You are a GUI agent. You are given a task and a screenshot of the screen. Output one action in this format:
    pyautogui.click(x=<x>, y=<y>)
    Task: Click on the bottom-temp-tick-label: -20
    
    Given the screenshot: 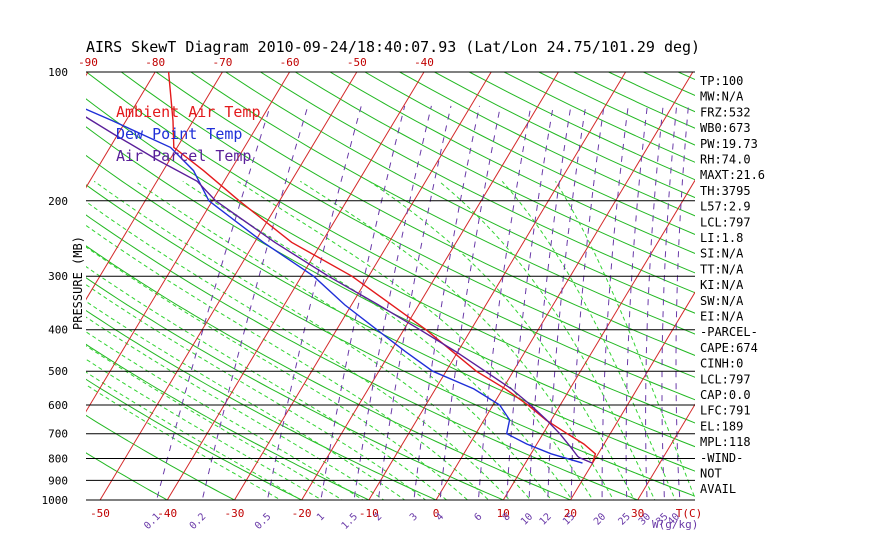 What is the action you would take?
    pyautogui.click(x=302, y=513)
    